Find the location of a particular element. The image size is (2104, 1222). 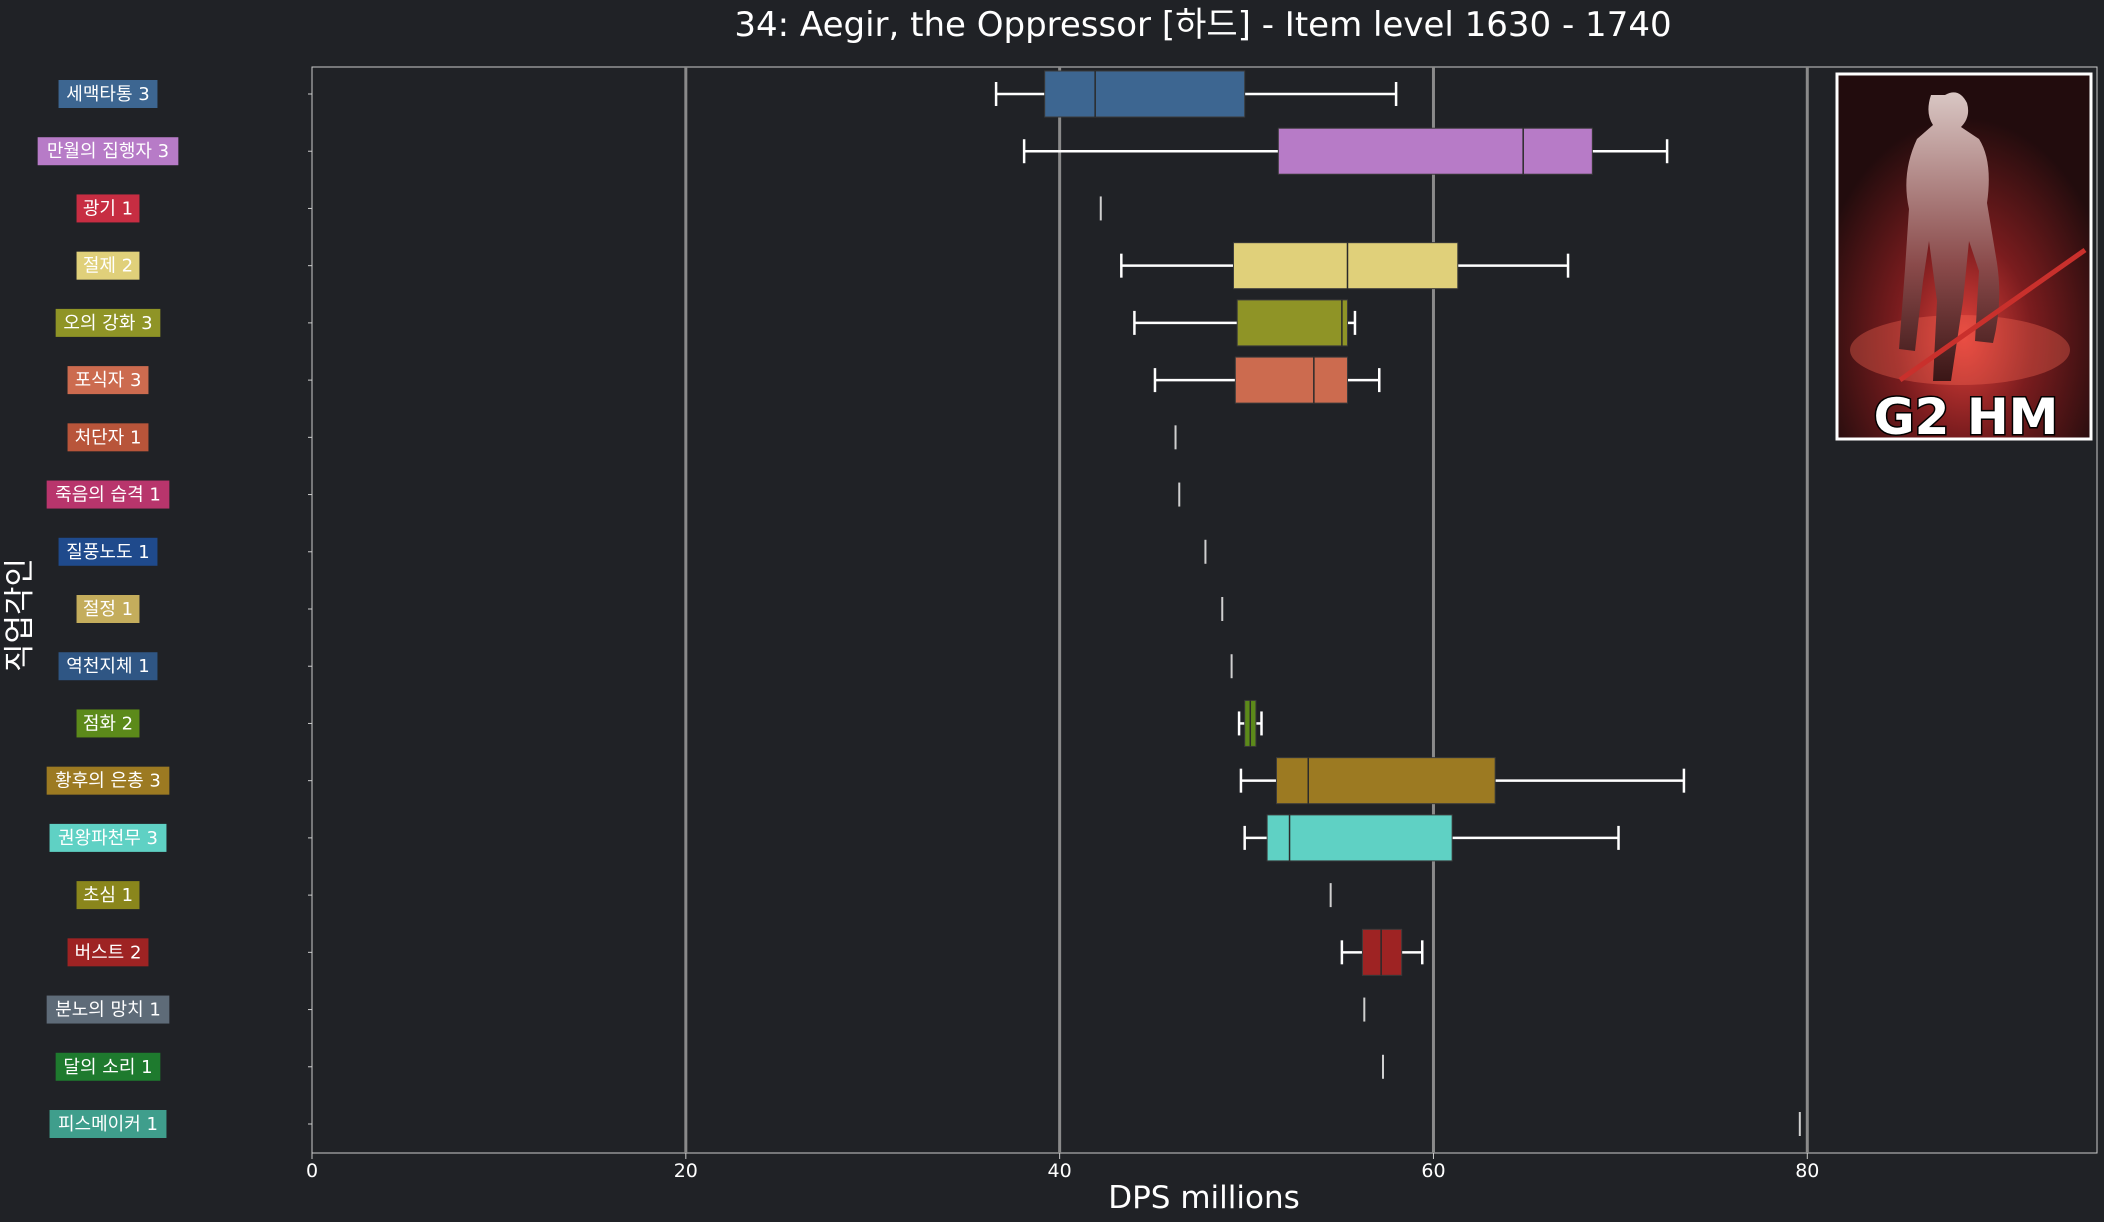

x-tick-label: 20 is located at coordinates (686, 1171).